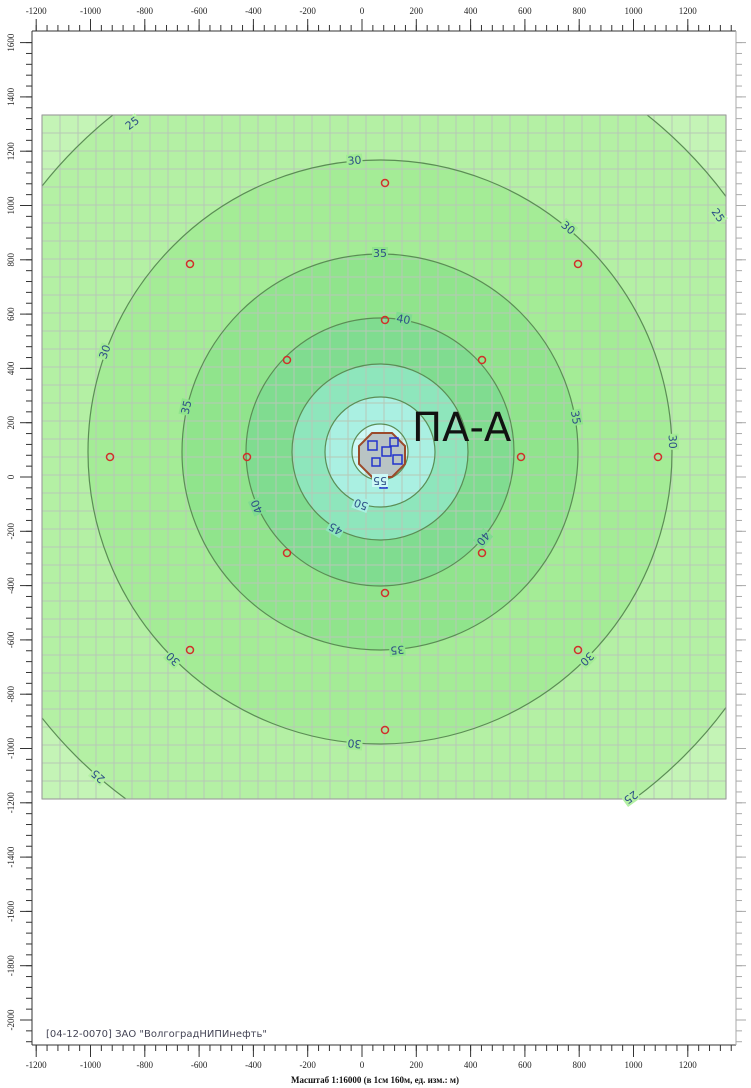 The height and width of the screenshot is (1088, 751). I want to click on left-ruler, so click(16, 544).